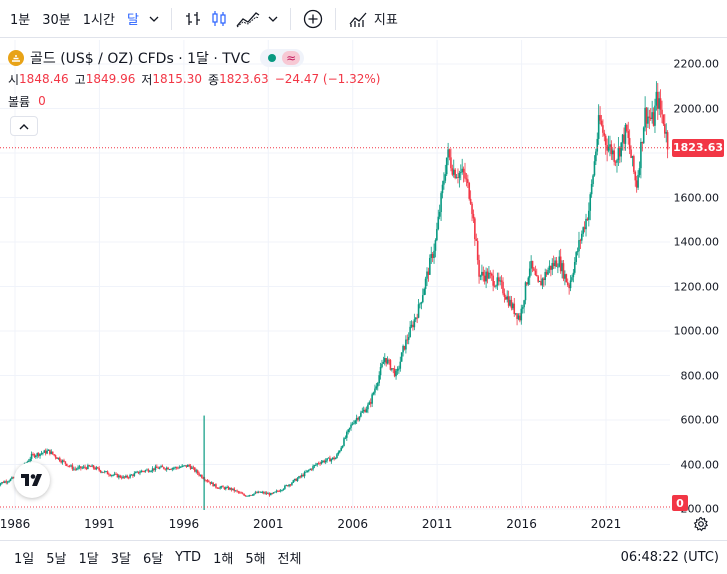 This screenshot has height=574, width=727. I want to click on area-chart-type-button, so click(248, 19).